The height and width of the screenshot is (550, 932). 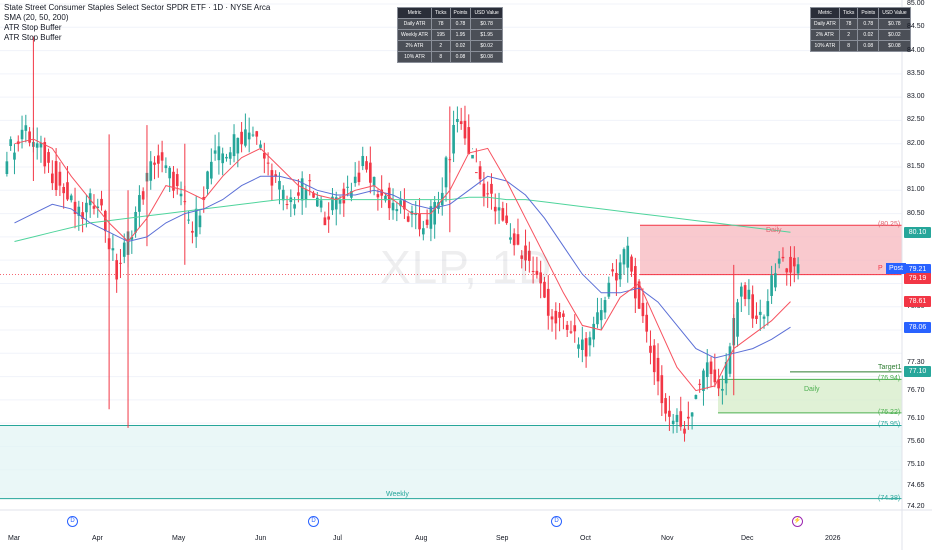 What do you see at coordinates (916, 486) in the screenshot?
I see `price-axis-label: 74.65` at bounding box center [916, 486].